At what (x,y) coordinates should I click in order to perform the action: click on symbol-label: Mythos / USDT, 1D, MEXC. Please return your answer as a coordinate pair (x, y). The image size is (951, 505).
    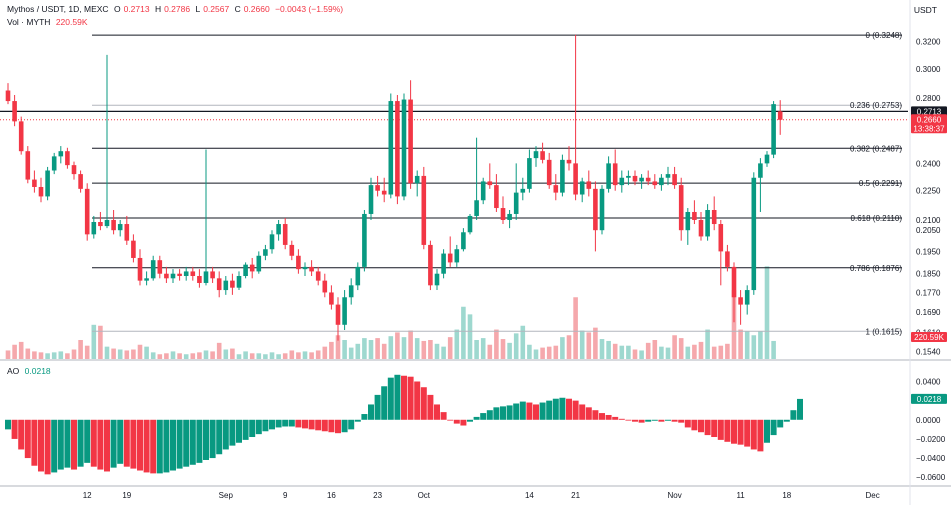
    Looking at the image, I should click on (58, 9).